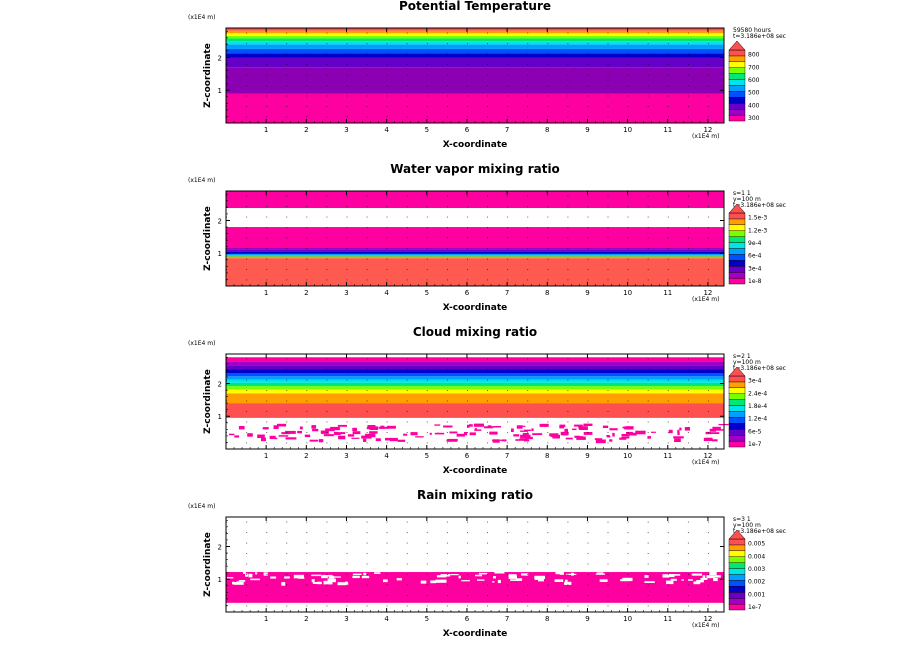  What do you see at coordinates (475, 332) in the screenshot?
I see `chart-title: Cloud mixing ratio` at bounding box center [475, 332].